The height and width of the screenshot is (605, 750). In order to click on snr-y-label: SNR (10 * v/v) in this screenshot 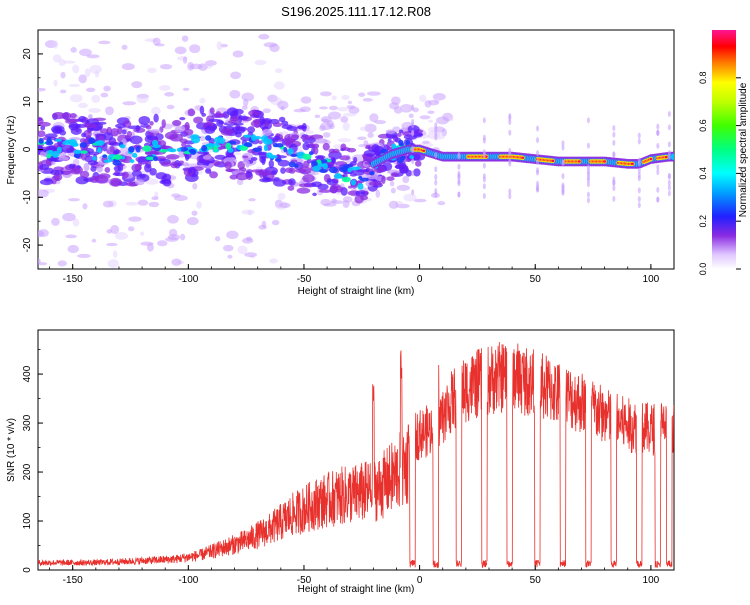, I will do `click(11, 450)`.